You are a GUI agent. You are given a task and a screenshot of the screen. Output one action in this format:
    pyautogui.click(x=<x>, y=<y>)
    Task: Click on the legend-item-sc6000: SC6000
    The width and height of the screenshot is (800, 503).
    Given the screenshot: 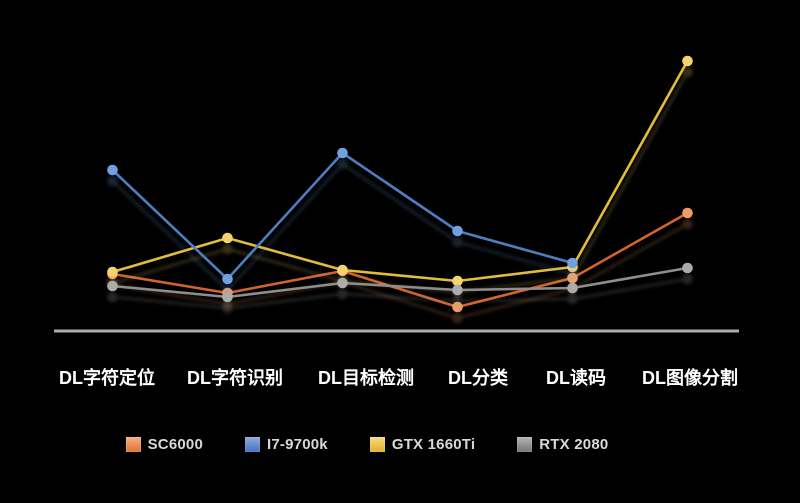 What is the action you would take?
    pyautogui.click(x=164, y=444)
    